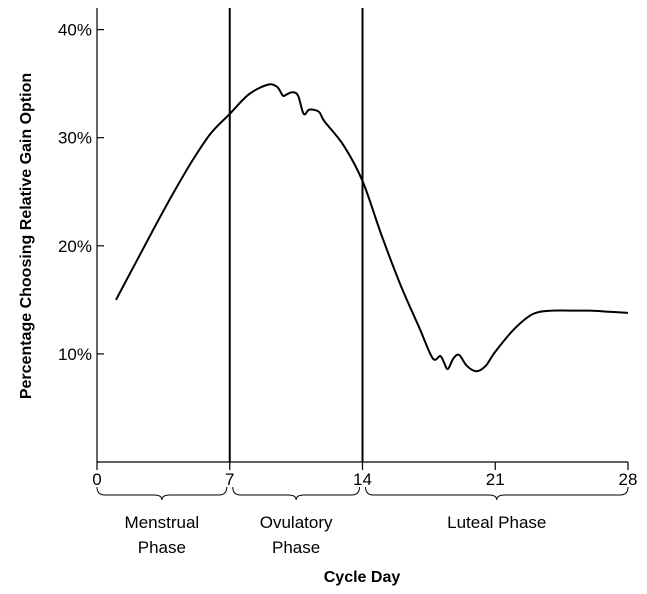  Describe the element at coordinates (162, 522) in the screenshot. I see `phase-label: Menstrual` at that location.